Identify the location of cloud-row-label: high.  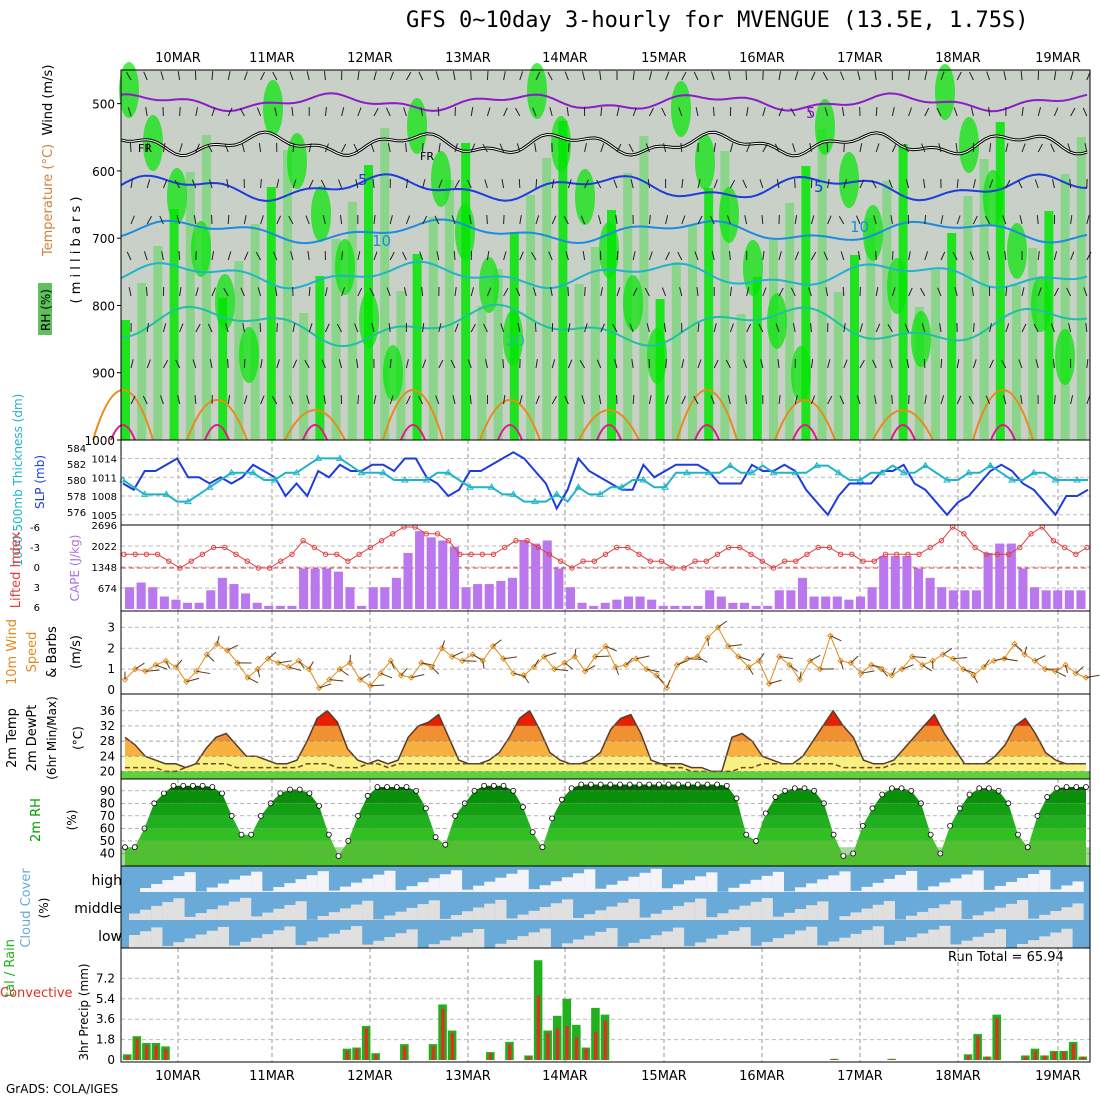
(106, 881).